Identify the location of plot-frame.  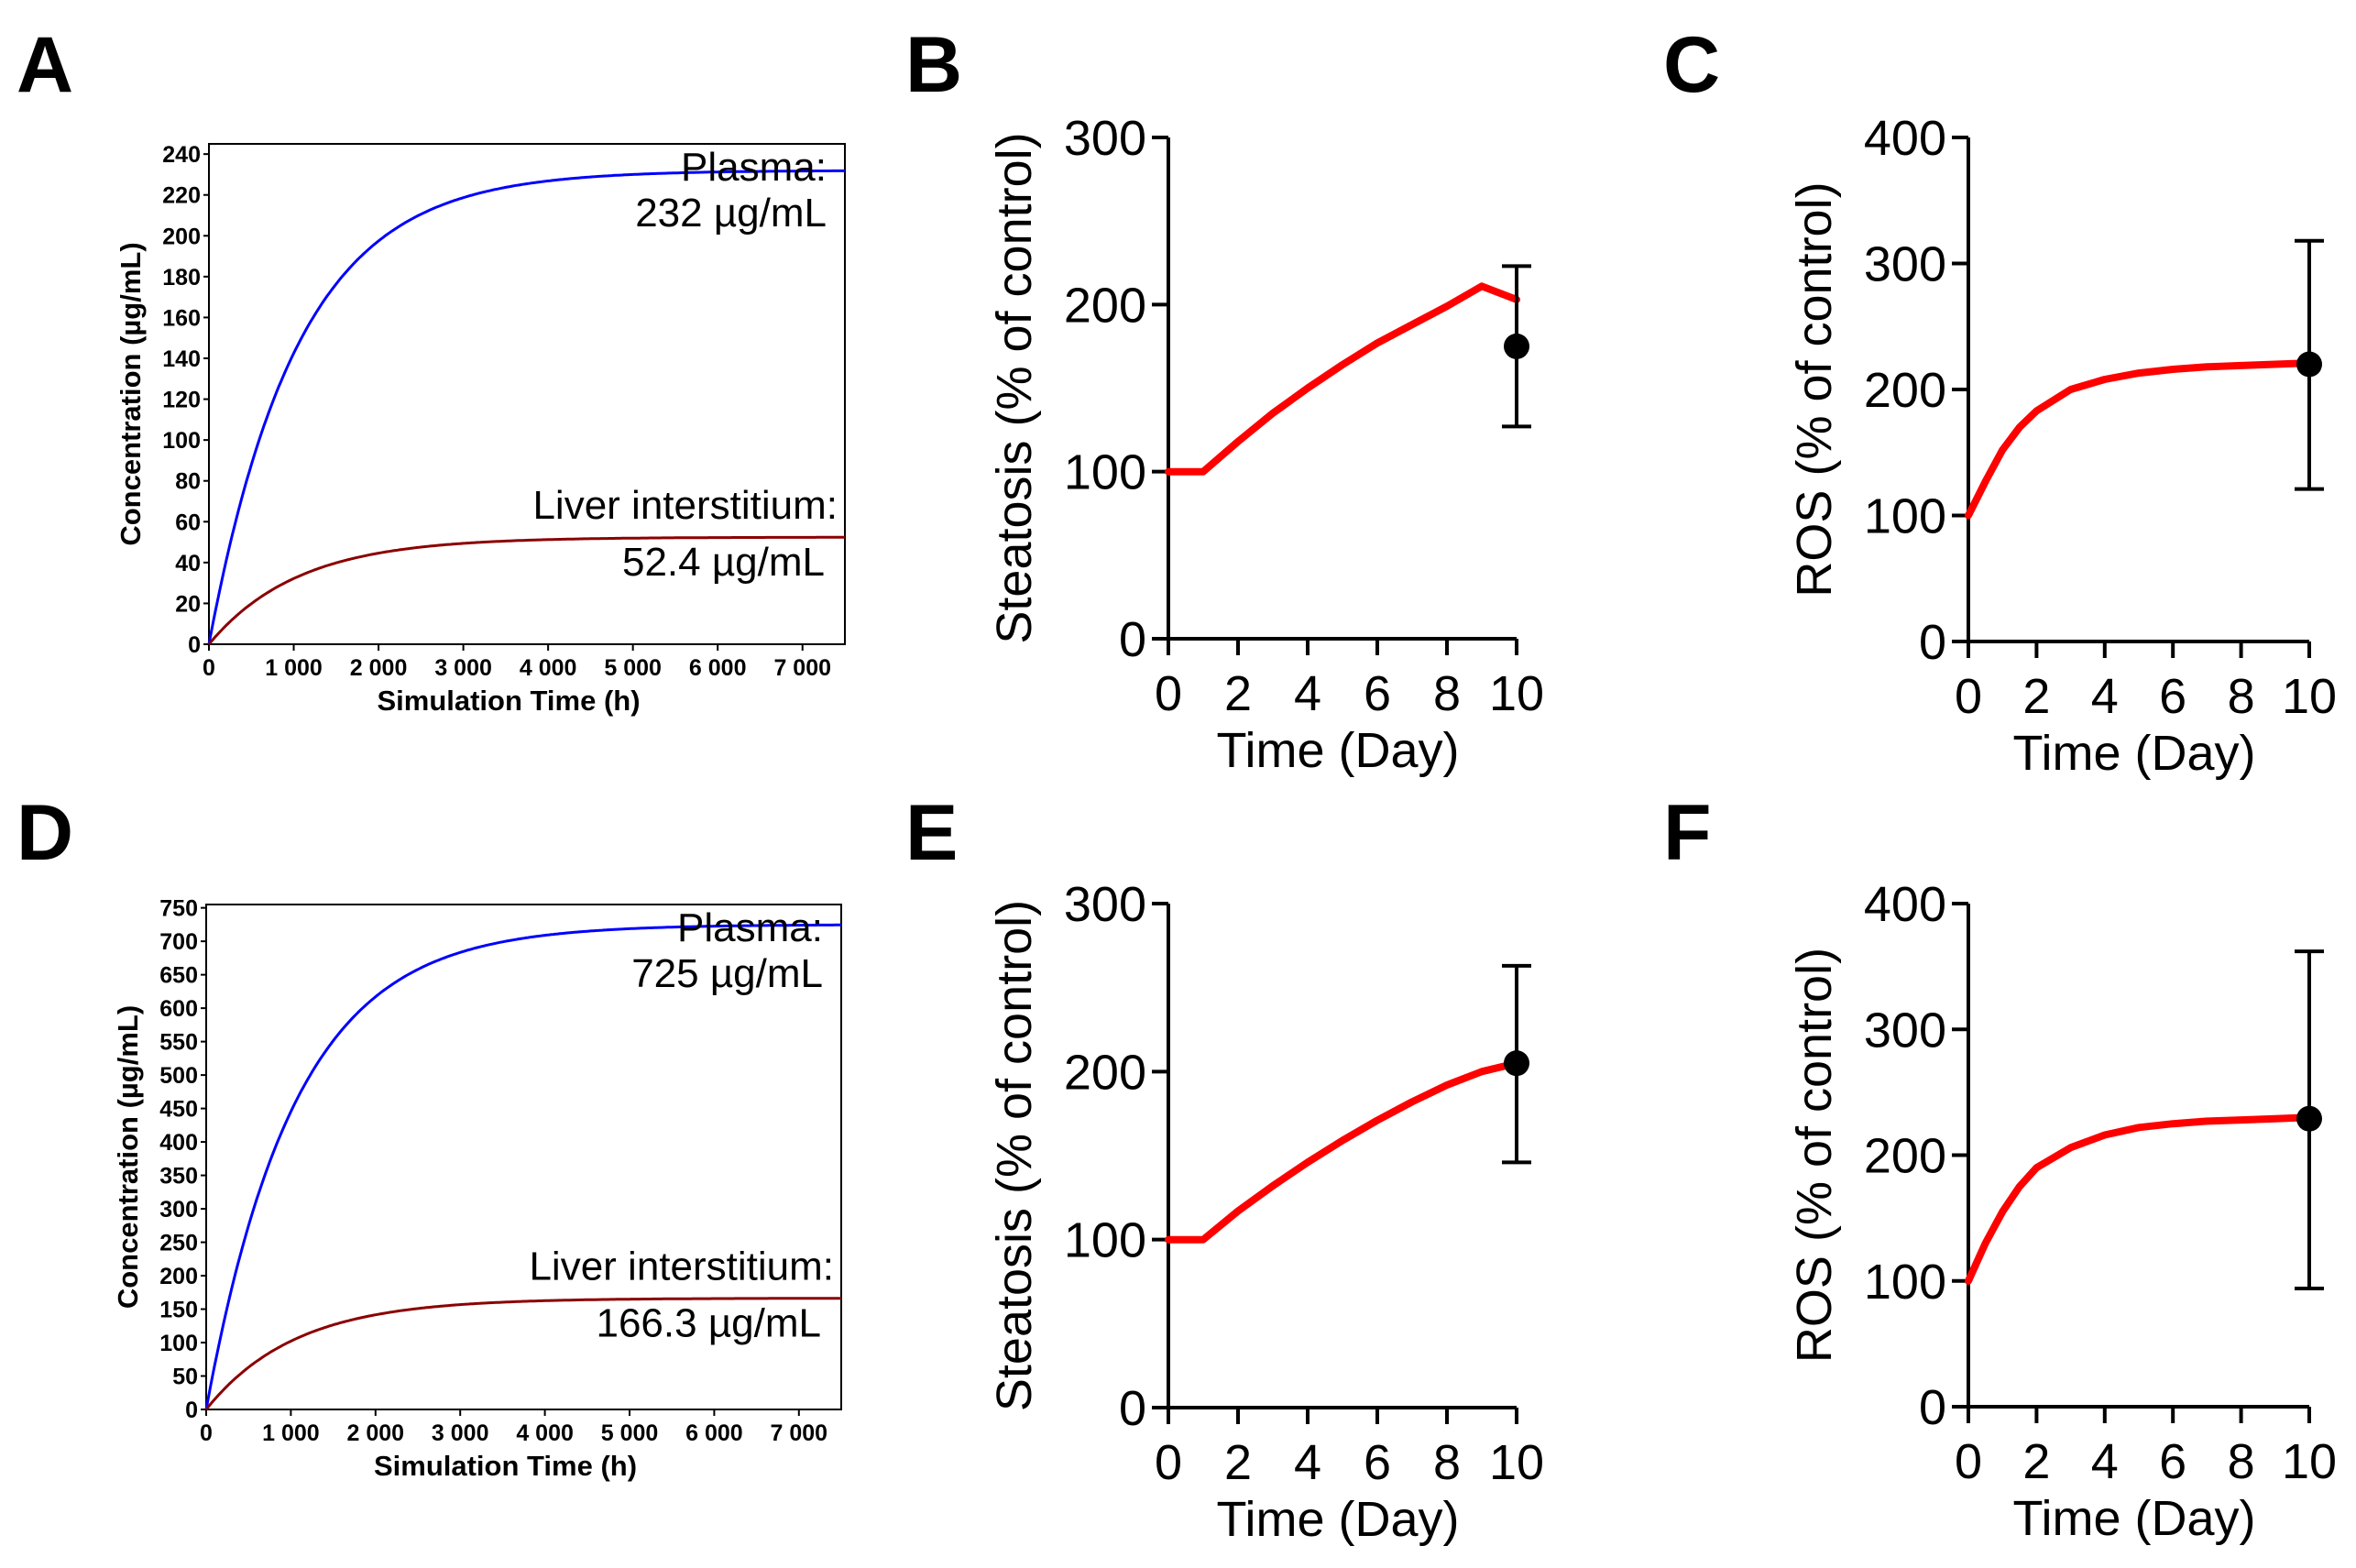
(527, 394).